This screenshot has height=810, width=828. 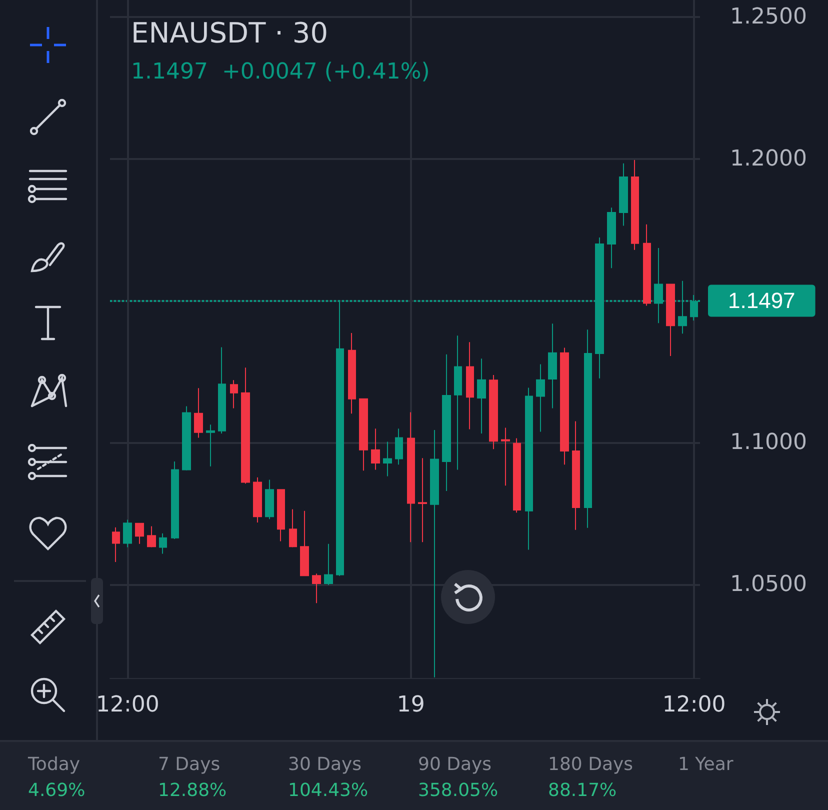 What do you see at coordinates (768, 159) in the screenshot?
I see `y-tick-label: 1.2000` at bounding box center [768, 159].